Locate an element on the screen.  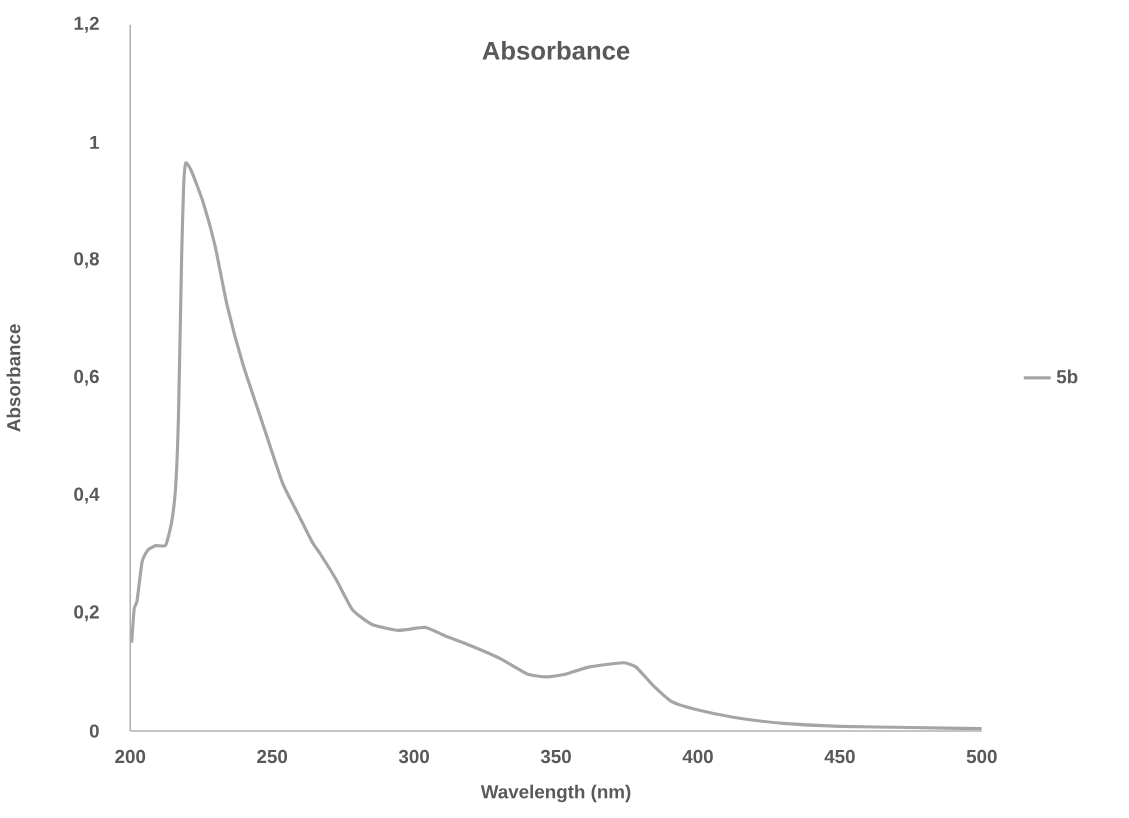
x-tick-label: 450 is located at coordinates (839, 756).